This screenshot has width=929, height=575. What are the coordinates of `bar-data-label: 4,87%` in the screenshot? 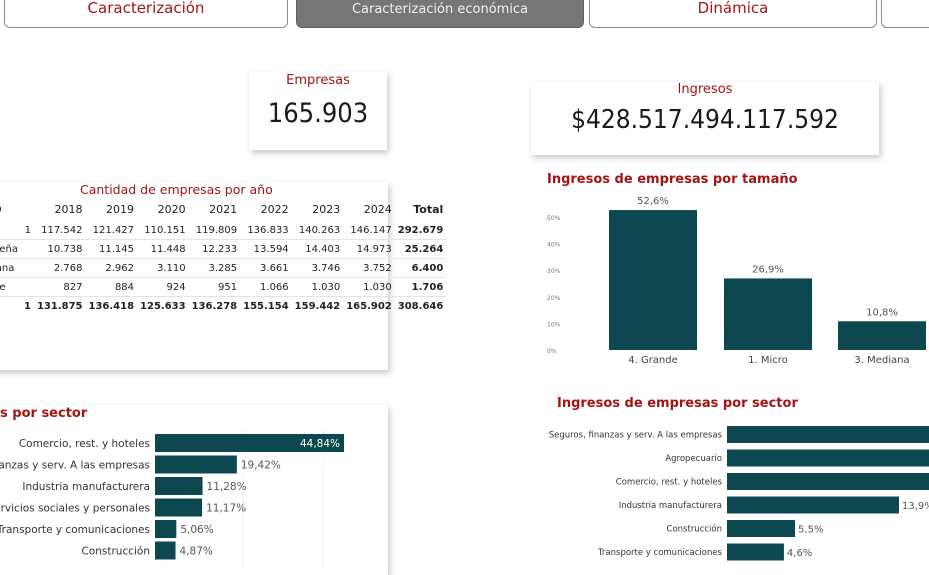 It's located at (196, 552).